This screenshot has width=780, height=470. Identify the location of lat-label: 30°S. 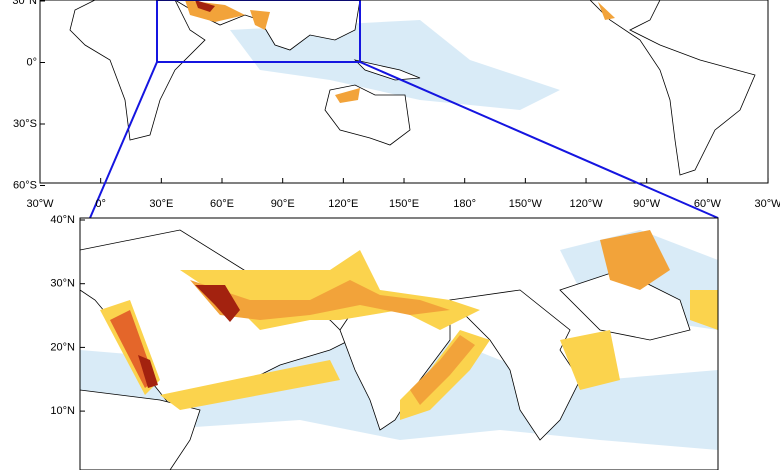
(25, 124).